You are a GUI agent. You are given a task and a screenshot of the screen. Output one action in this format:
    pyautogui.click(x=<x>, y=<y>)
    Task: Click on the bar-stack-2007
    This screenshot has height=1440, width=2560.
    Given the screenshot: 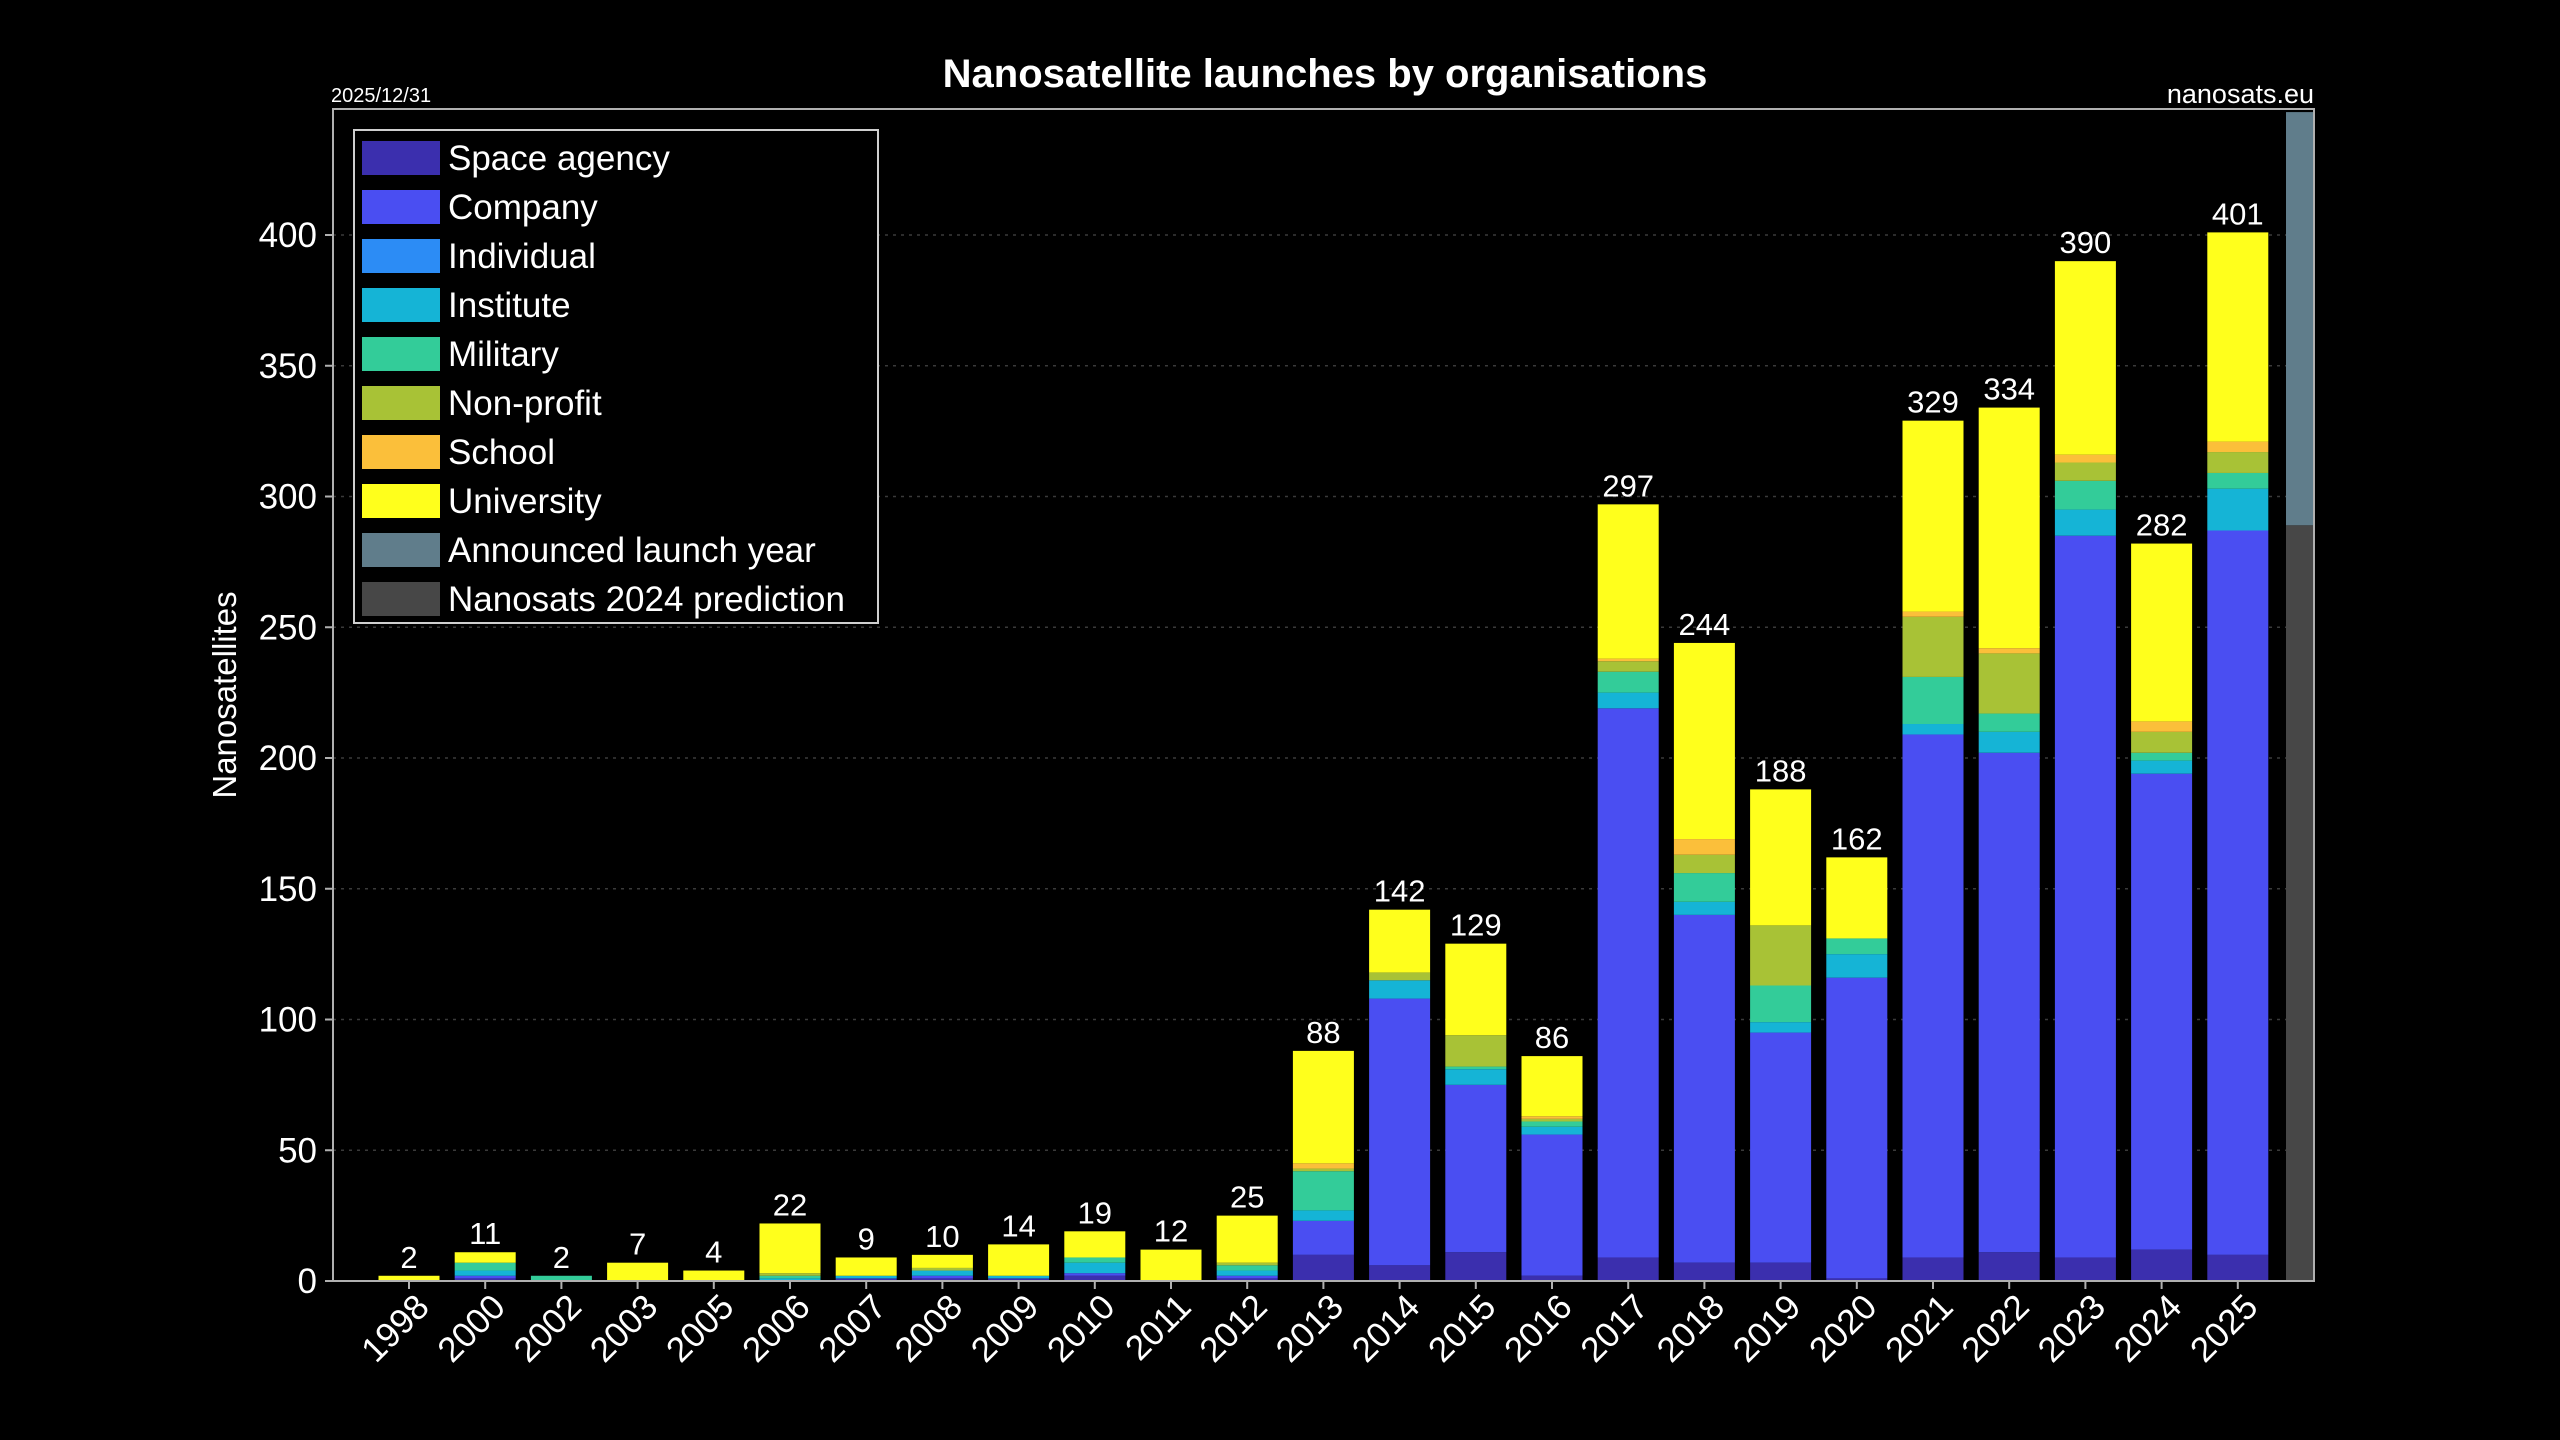 What is the action you would take?
    pyautogui.click(x=866, y=1269)
    